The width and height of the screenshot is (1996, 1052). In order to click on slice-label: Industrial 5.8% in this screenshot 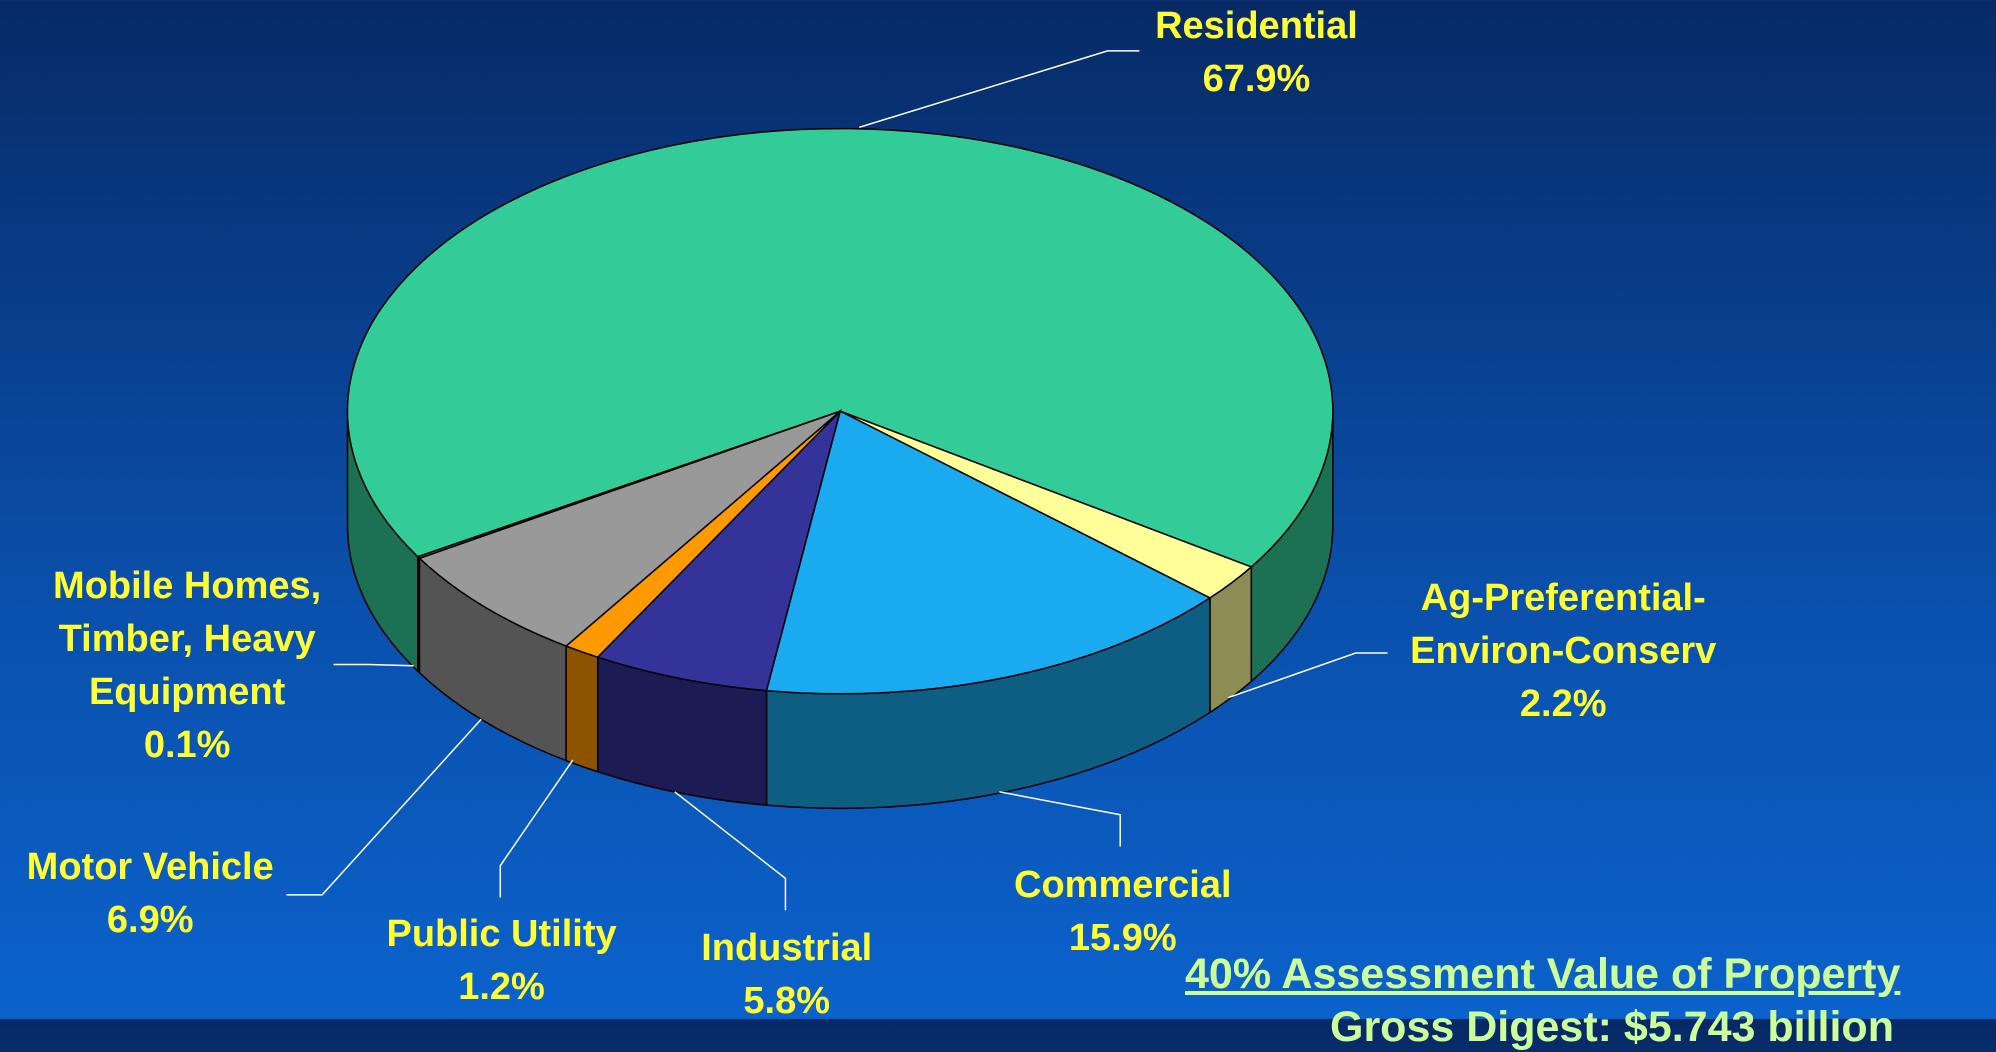, I will do `click(786, 975)`.